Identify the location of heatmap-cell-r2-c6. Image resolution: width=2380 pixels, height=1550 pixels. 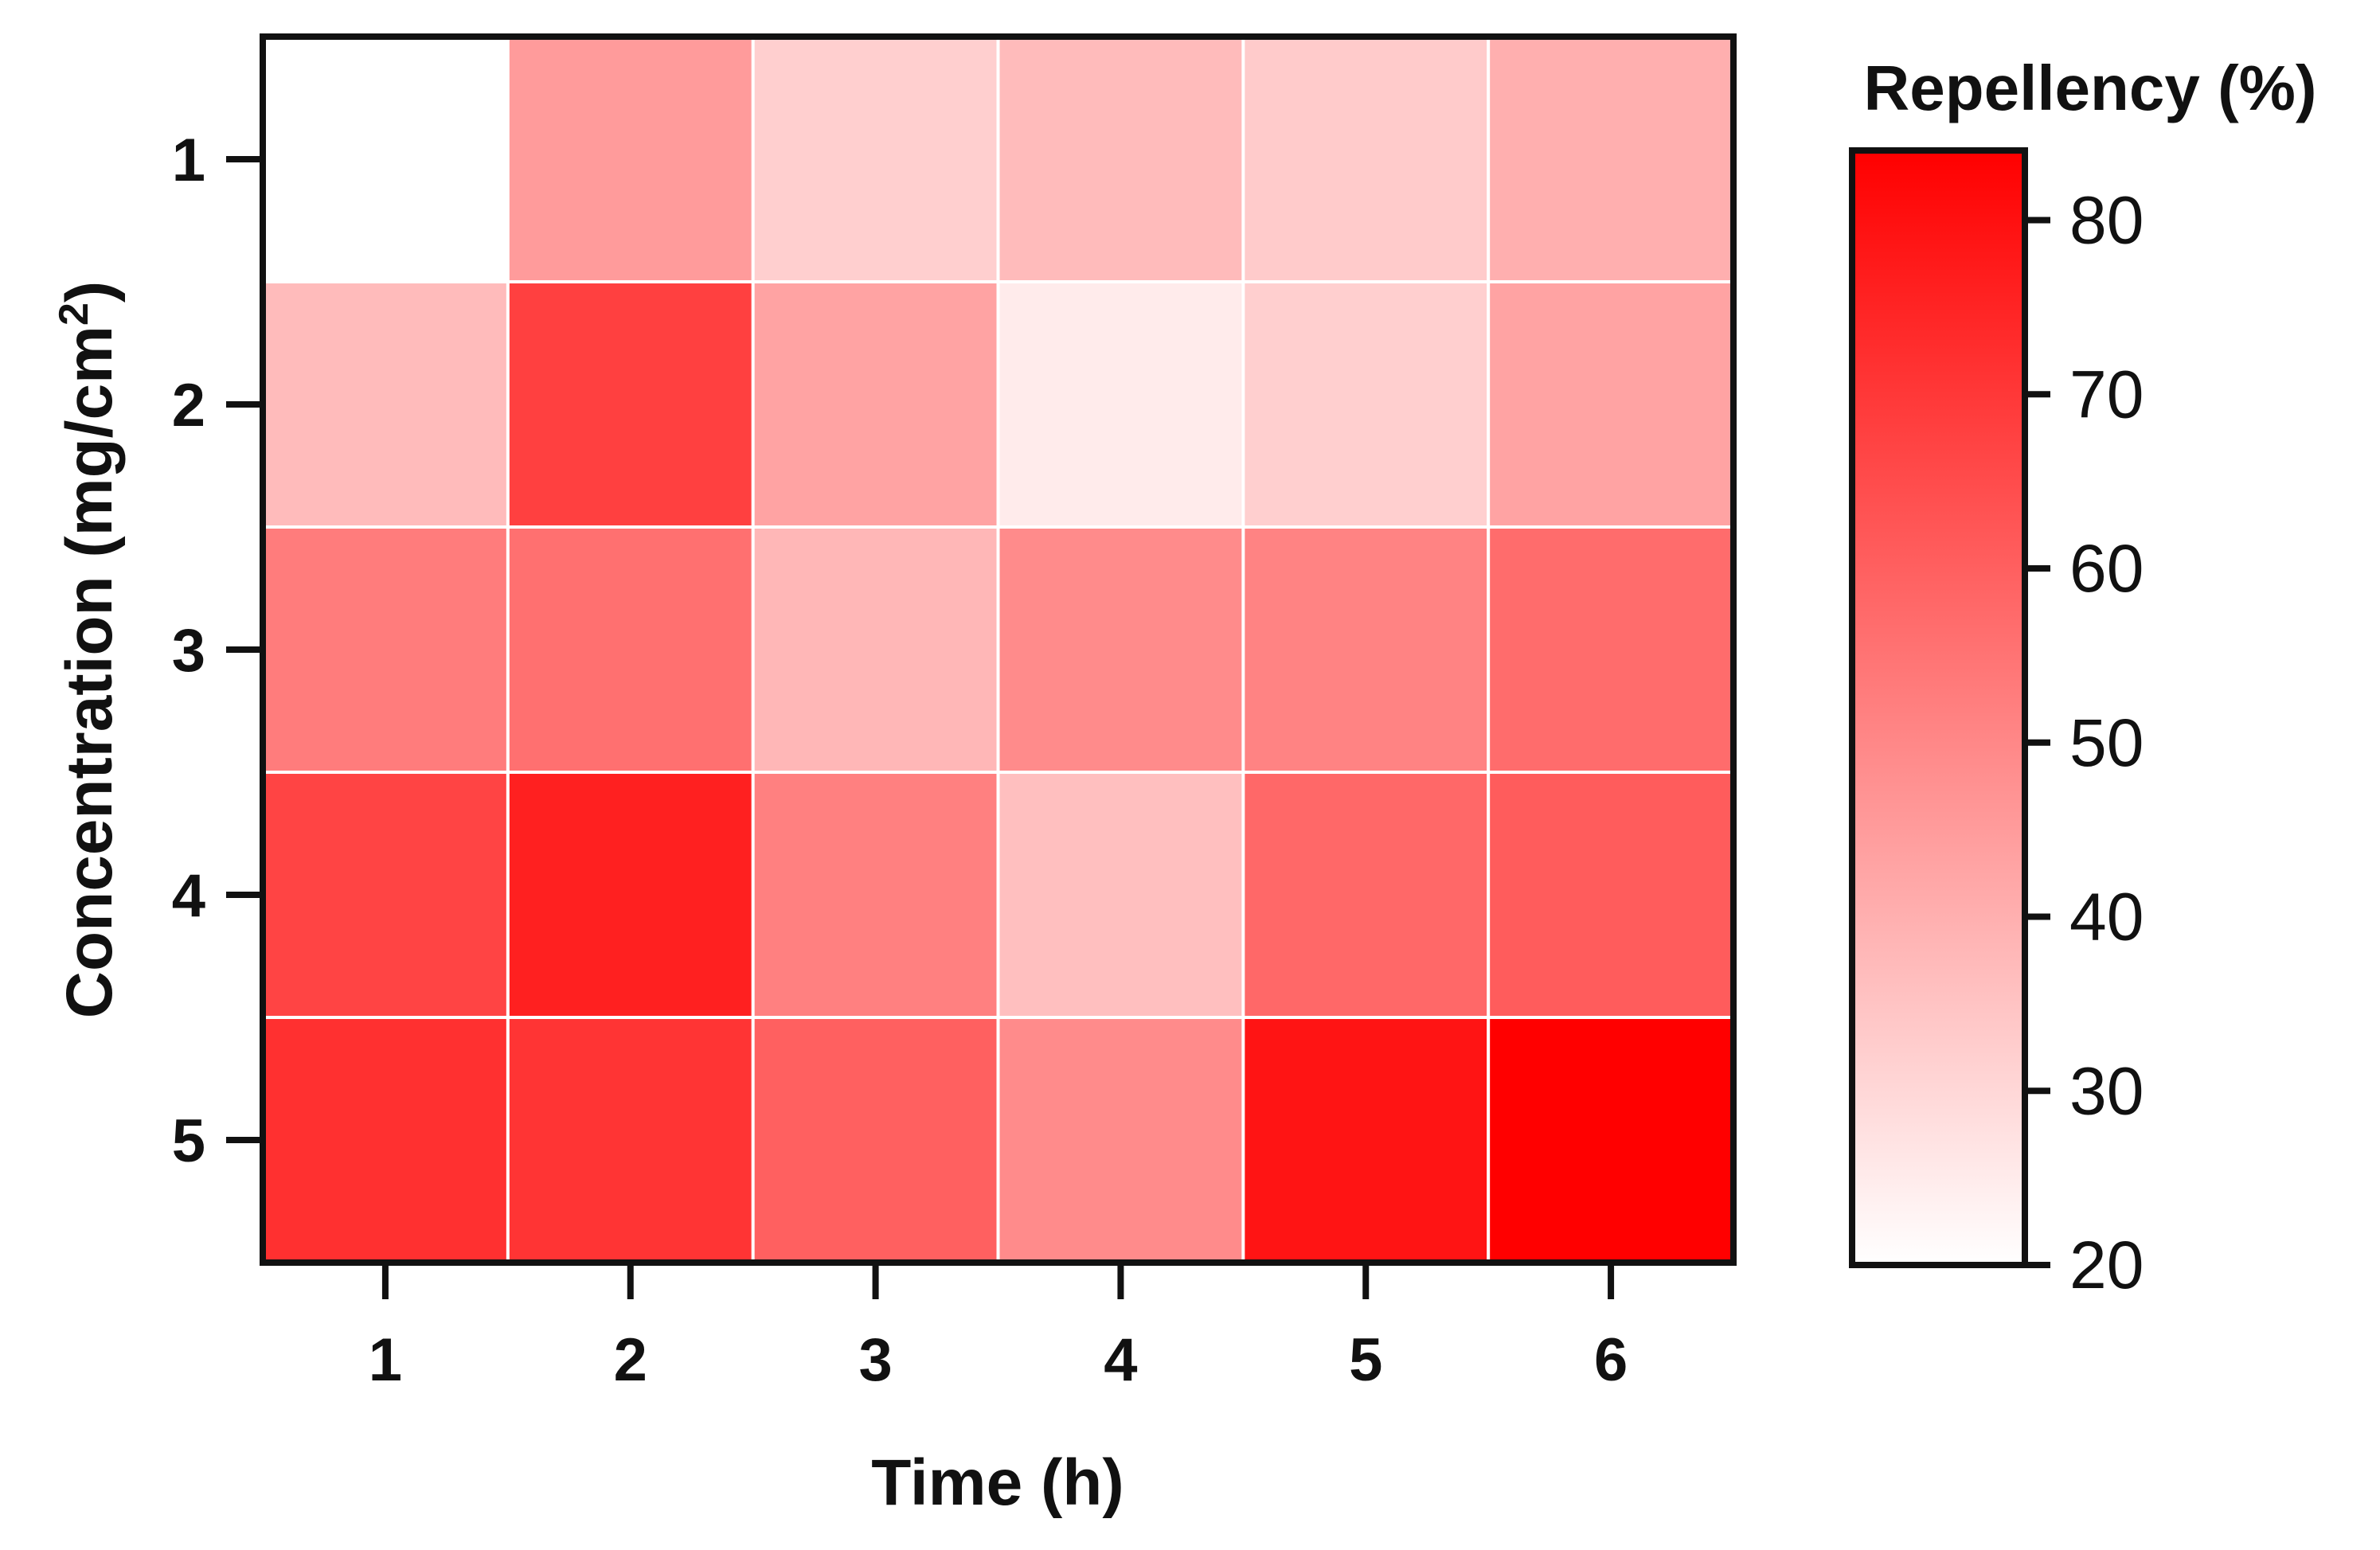
(1610, 404).